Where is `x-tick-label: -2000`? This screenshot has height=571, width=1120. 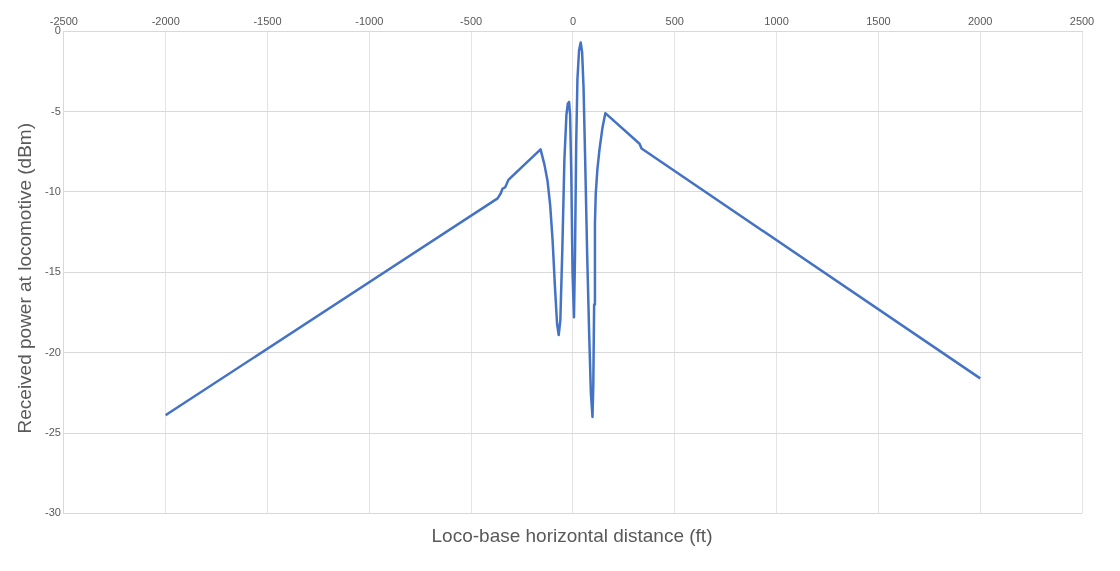
x-tick-label: -2000 is located at coordinates (165, 20).